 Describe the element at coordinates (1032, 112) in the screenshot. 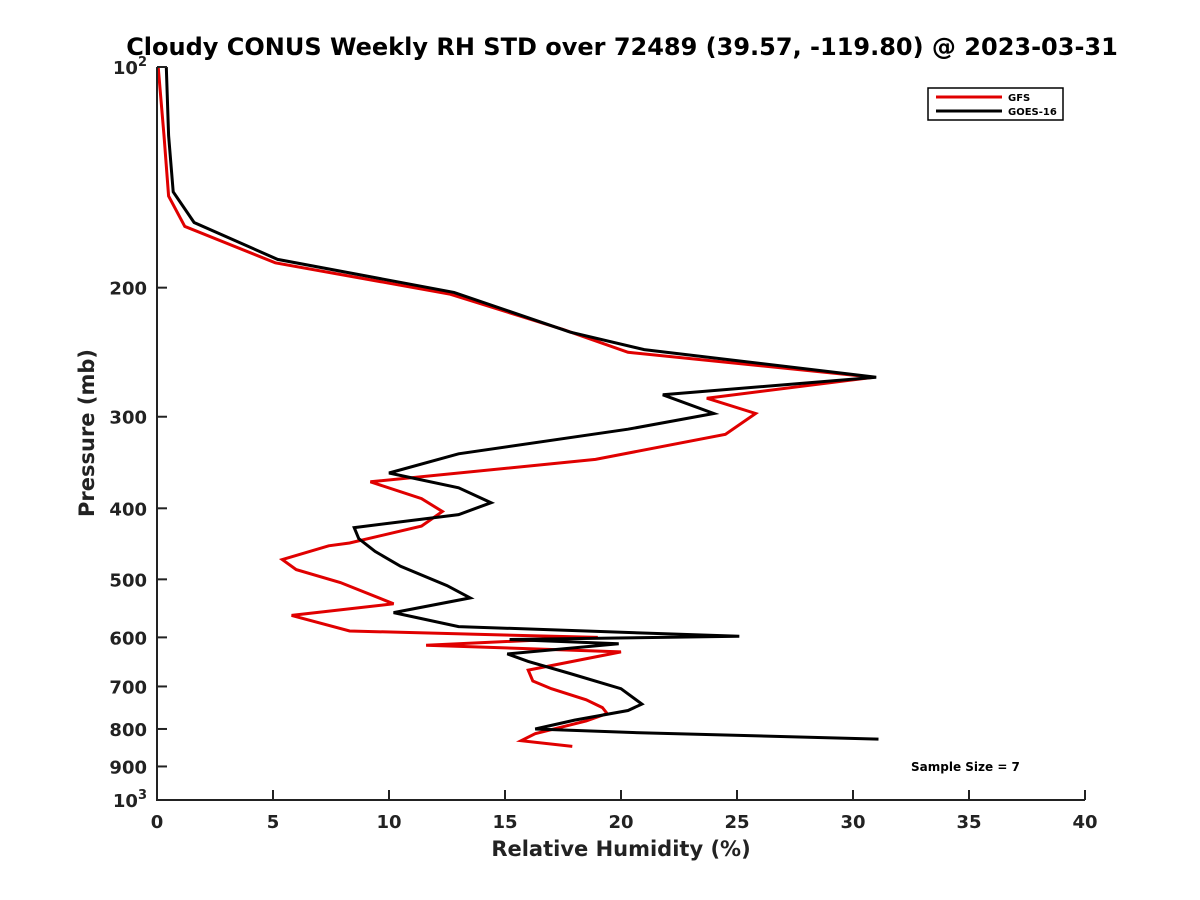

I see `legend-label-goes-16: GOES-16` at that location.